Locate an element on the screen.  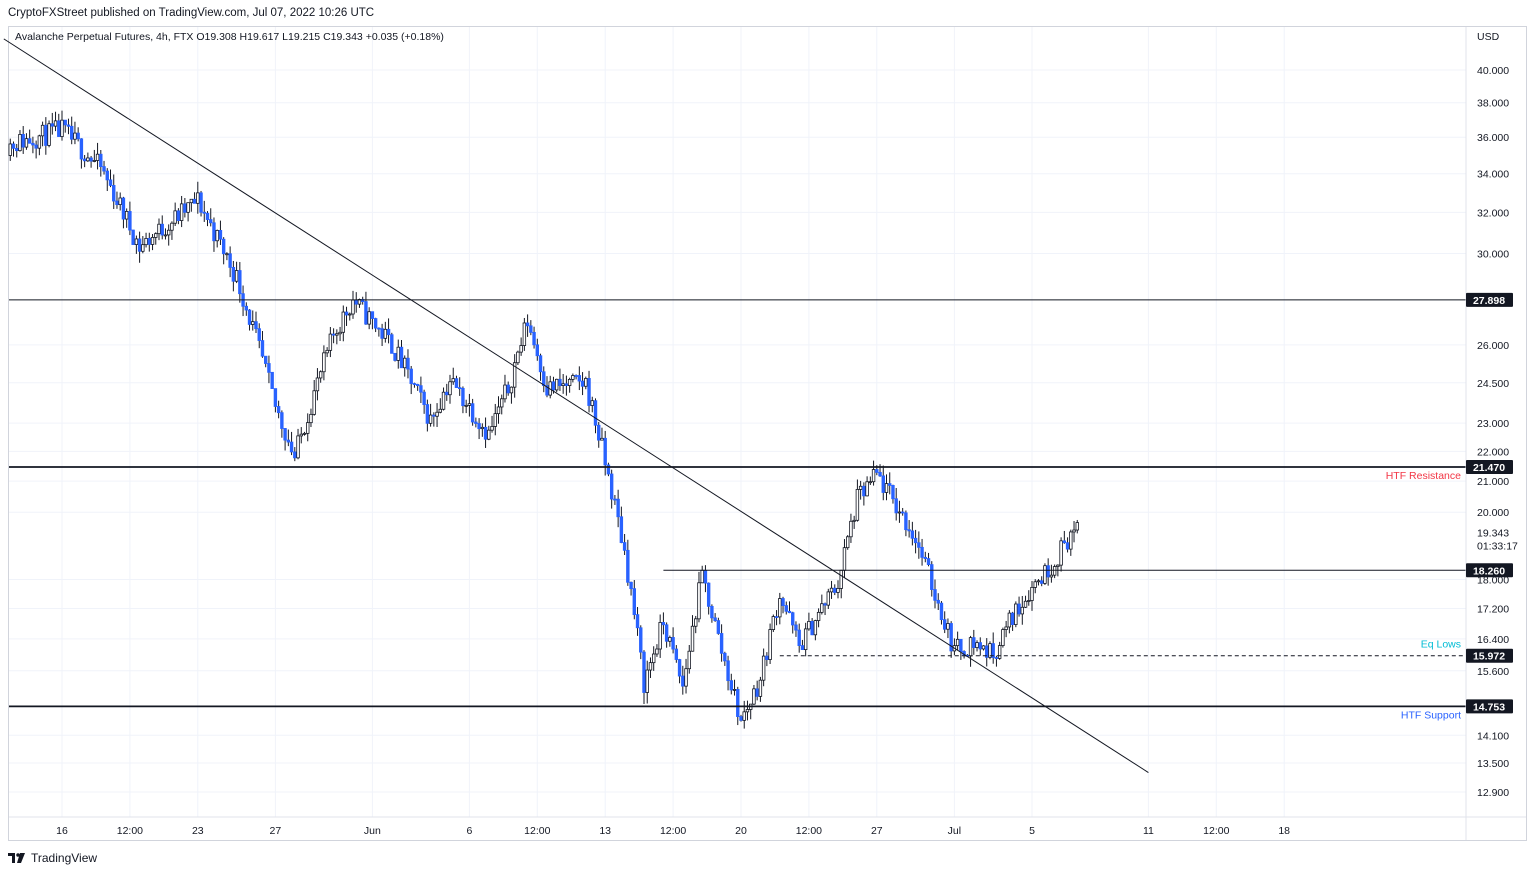
price-tick-label: 17.200 is located at coordinates (1493, 609).